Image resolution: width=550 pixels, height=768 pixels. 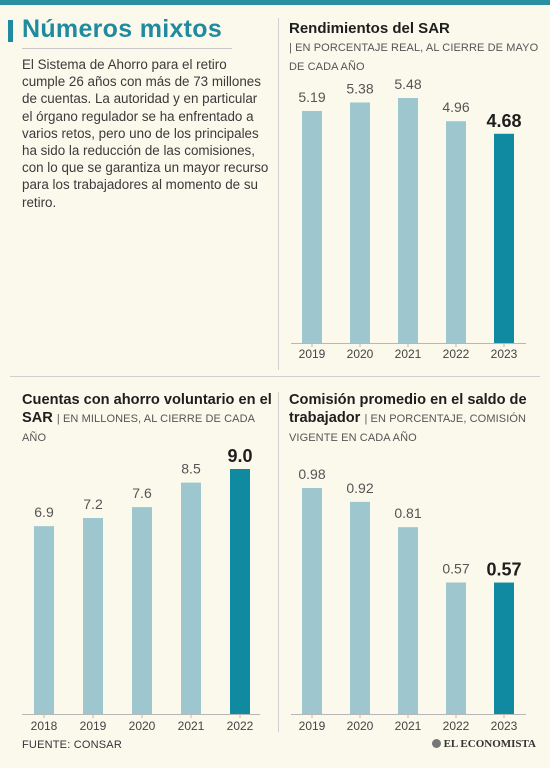 I want to click on logo-mark-icon, so click(x=436, y=743).